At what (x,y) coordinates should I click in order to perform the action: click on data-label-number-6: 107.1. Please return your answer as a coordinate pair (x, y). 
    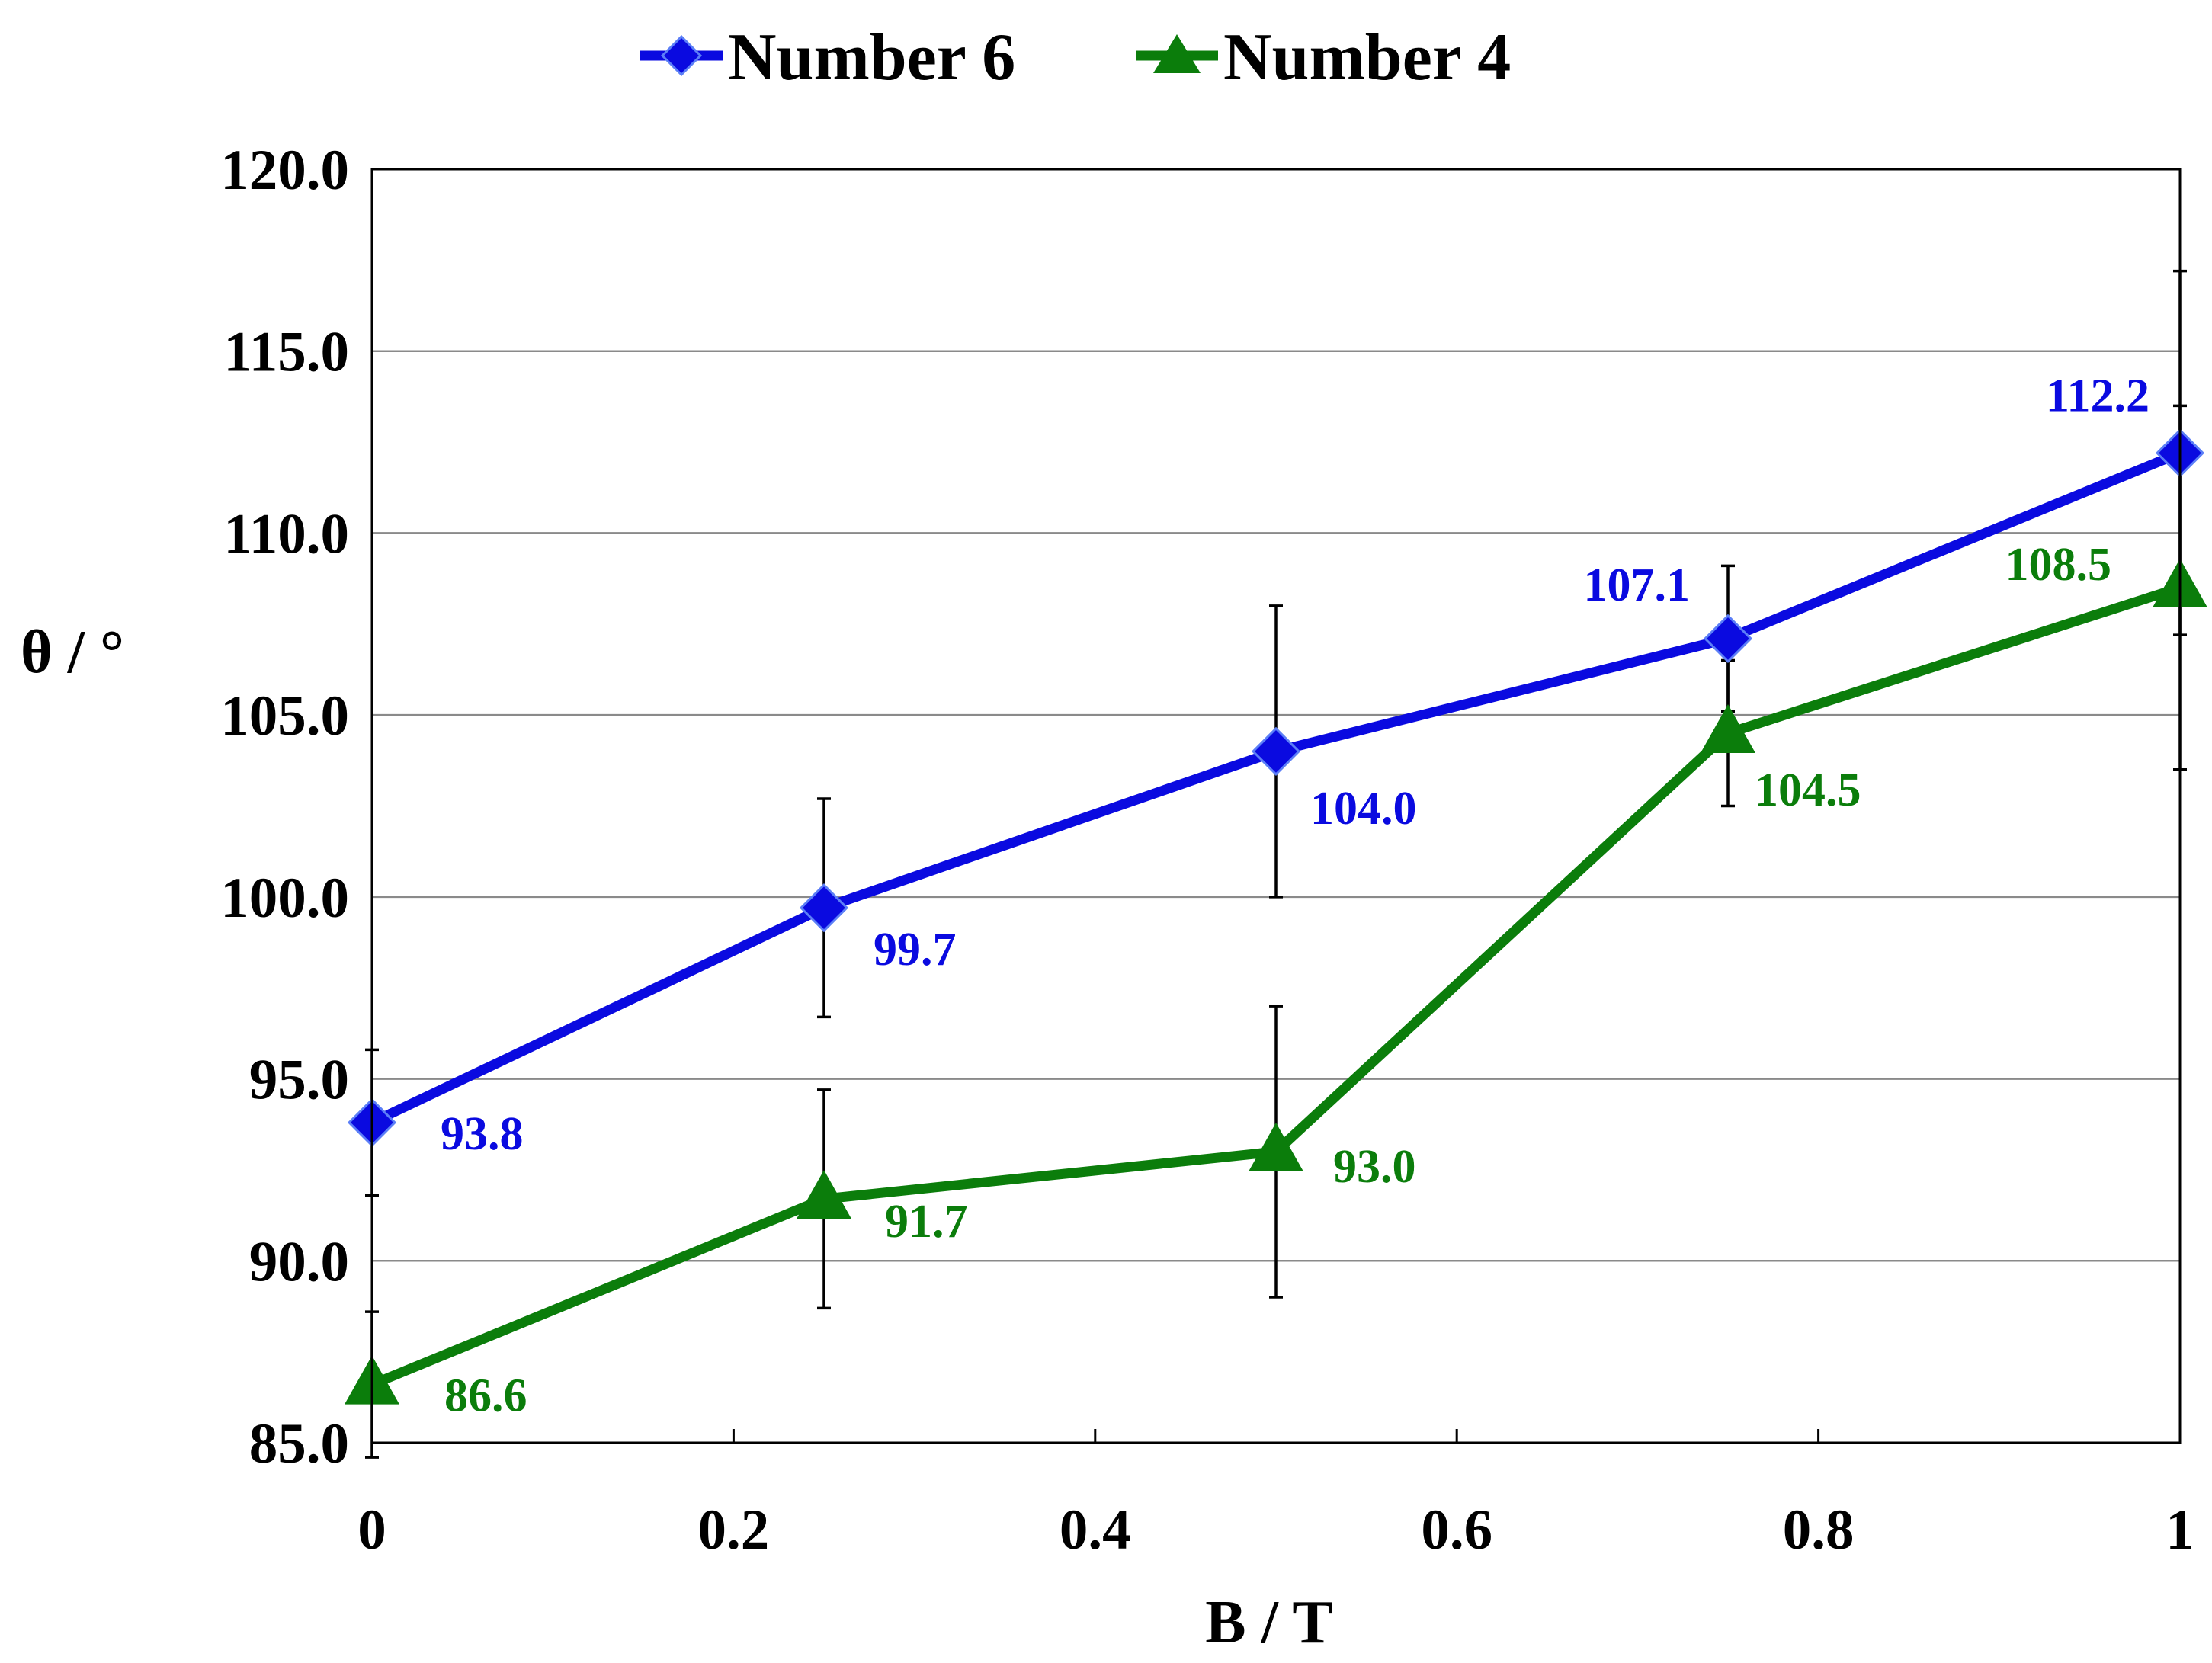
    Looking at the image, I should click on (1637, 585).